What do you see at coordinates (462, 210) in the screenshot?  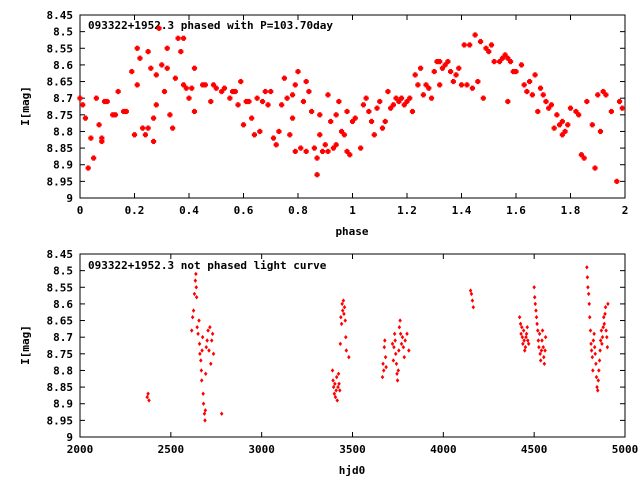 I see `x-tick-label: 1.4` at bounding box center [462, 210].